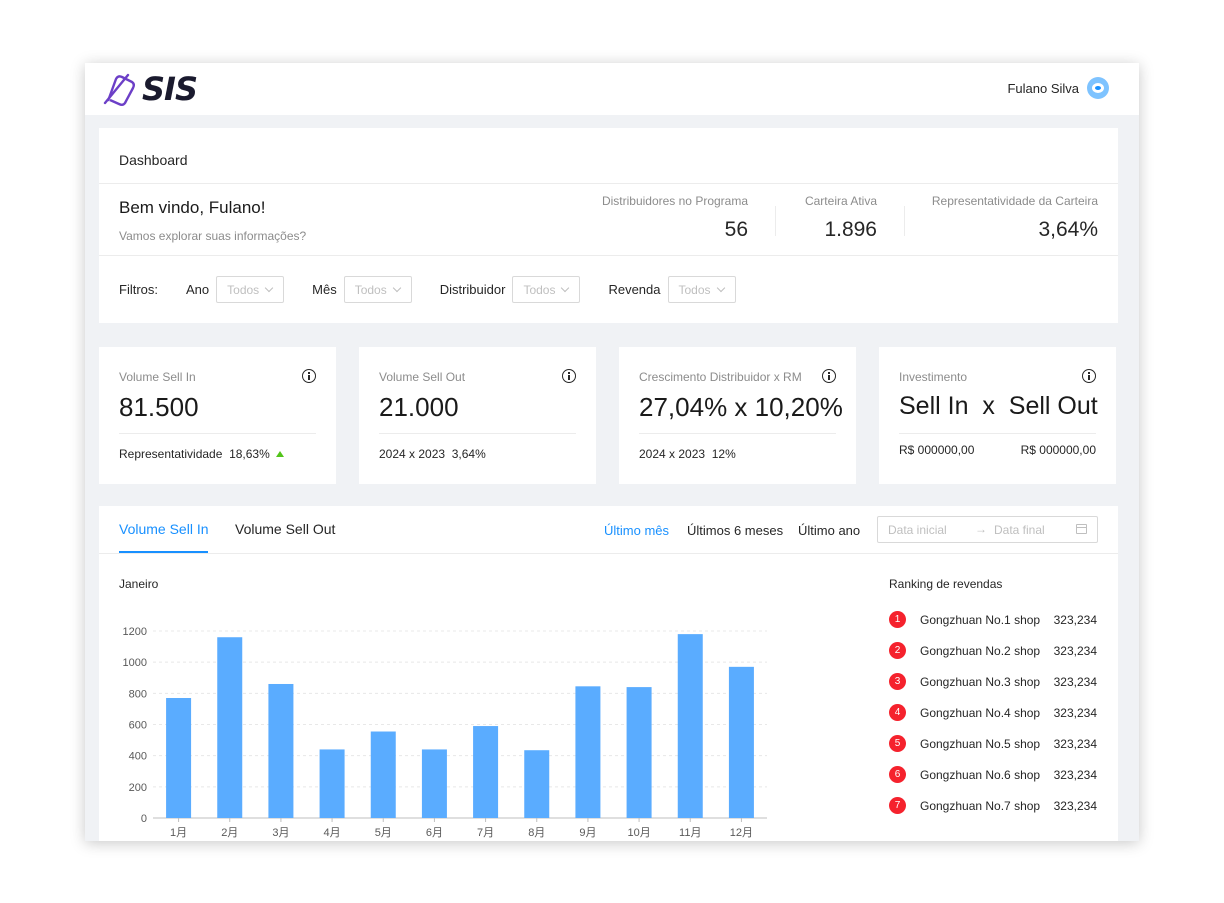 The width and height of the screenshot is (1224, 903). What do you see at coordinates (434, 833) in the screenshot?
I see `x-tick-label: 6月` at bounding box center [434, 833].